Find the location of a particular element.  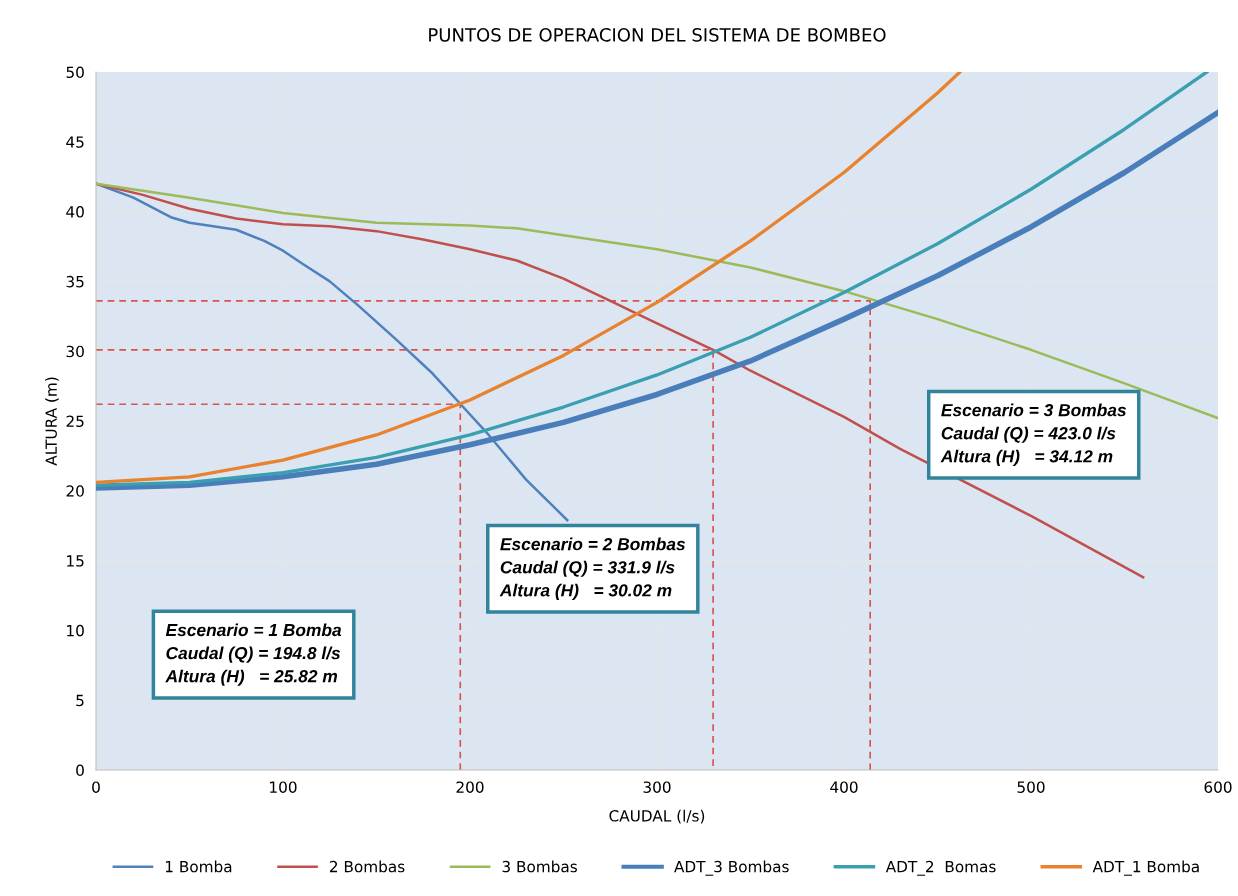

x-tick-label: 500 is located at coordinates (1031, 787).